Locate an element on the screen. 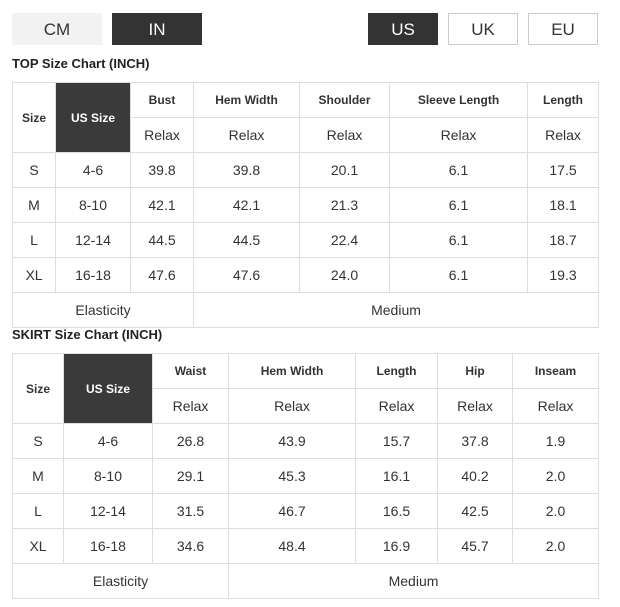  data-cell: M is located at coordinates (34, 205).